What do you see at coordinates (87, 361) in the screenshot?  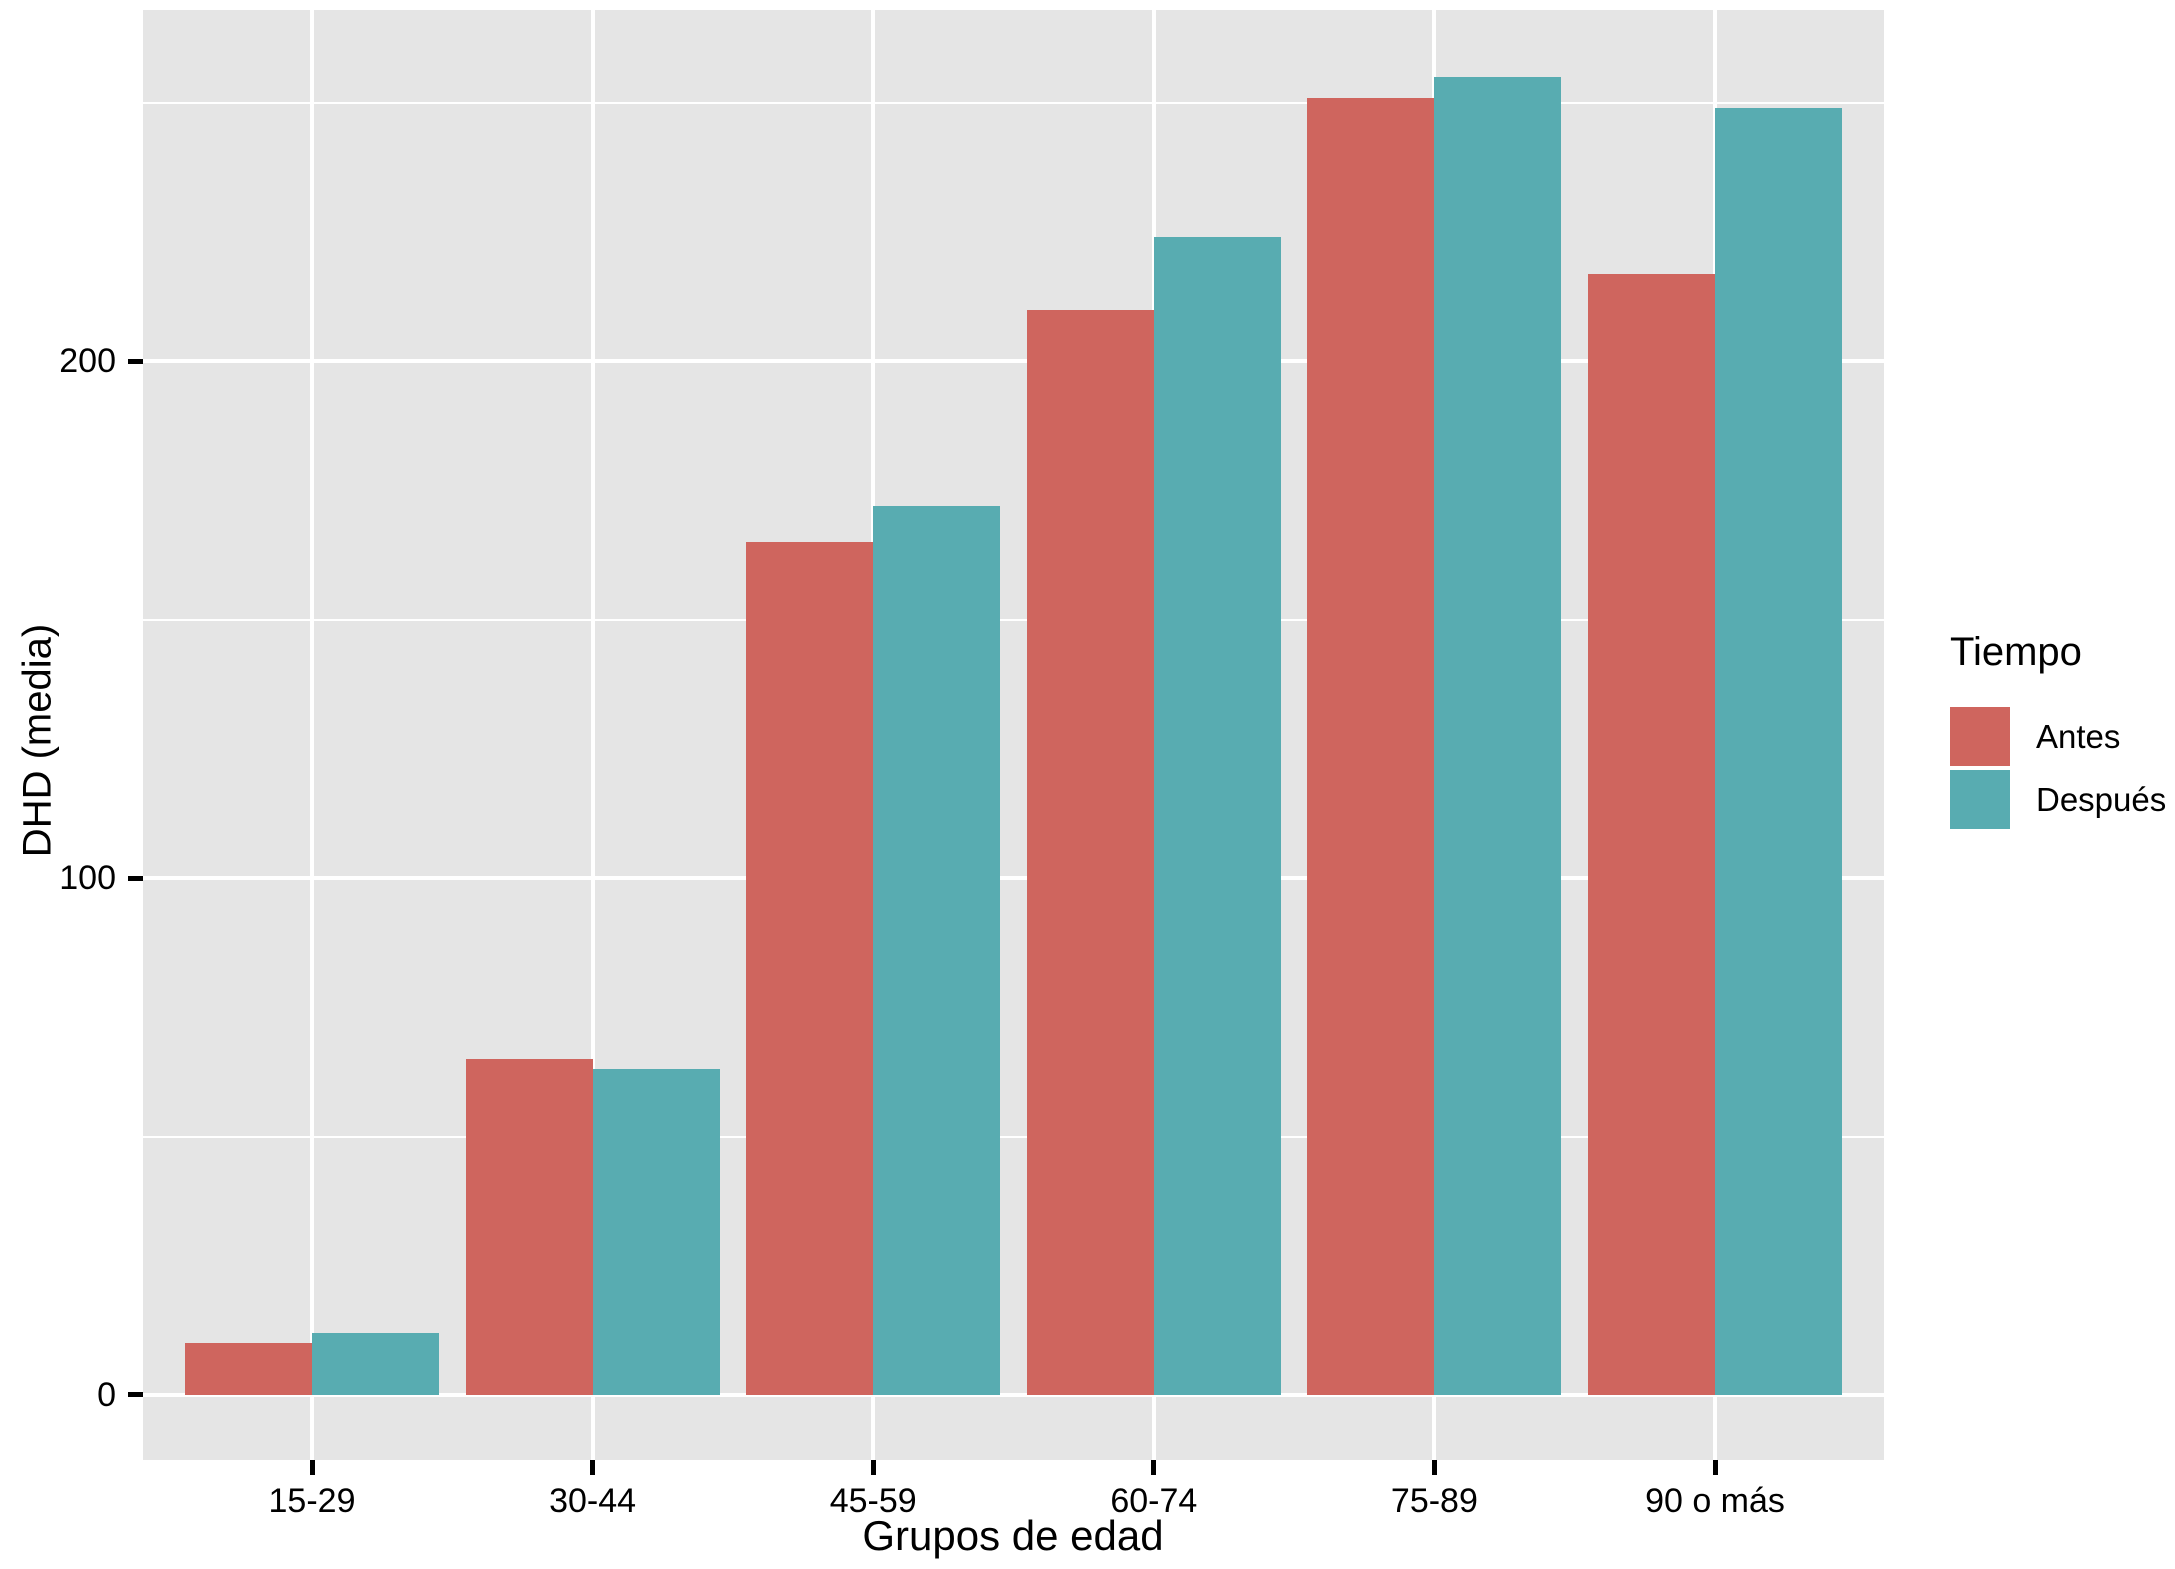 I see `y-tick-label-200: 200` at bounding box center [87, 361].